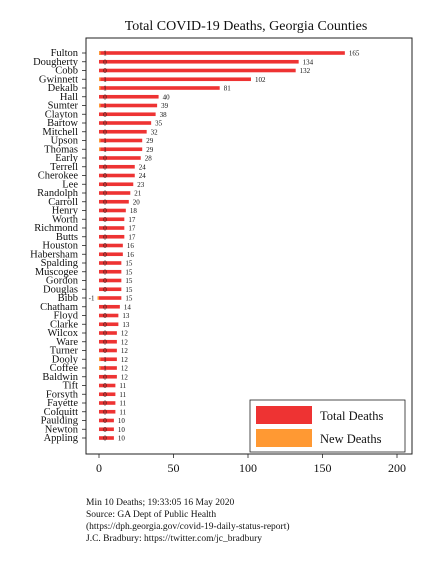 The height and width of the screenshot is (568, 426). I want to click on new-deaths-label: -1, so click(92, 299).